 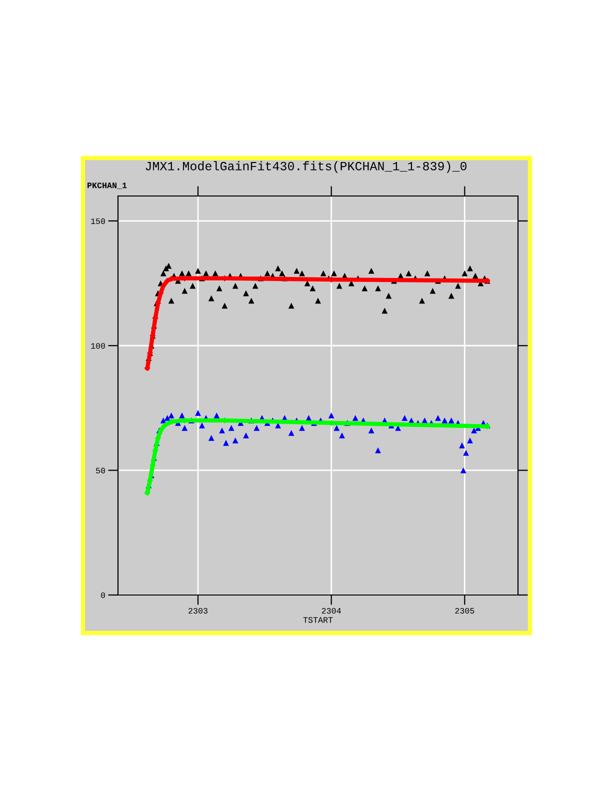 What do you see at coordinates (331, 611) in the screenshot?
I see `x-tick-label: 2304` at bounding box center [331, 611].